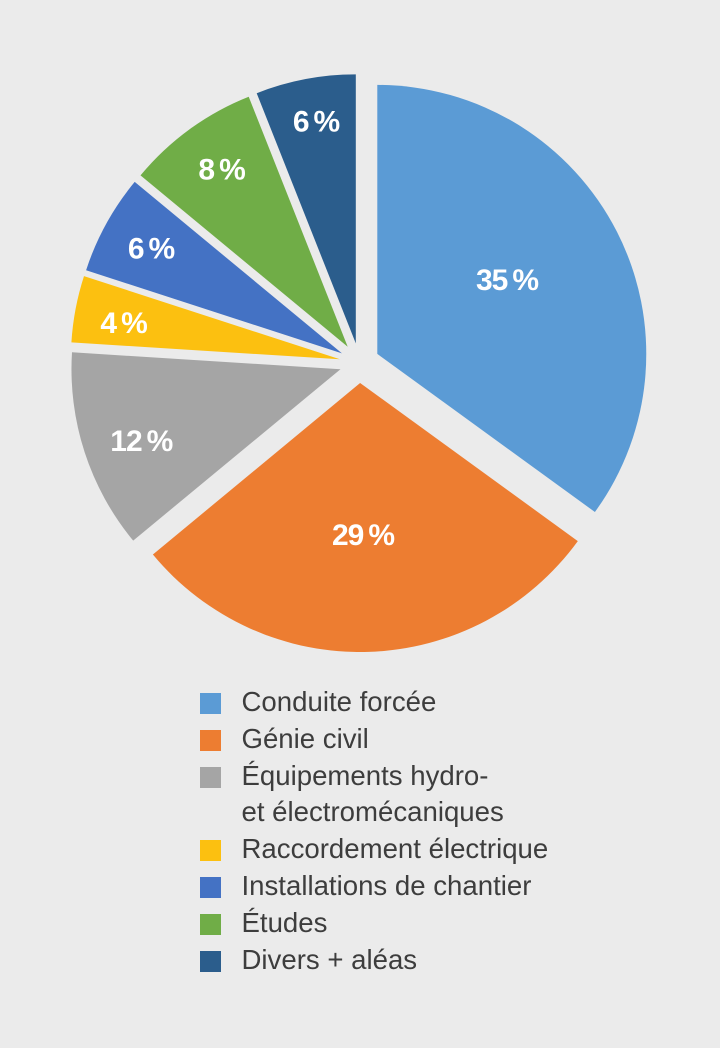  I want to click on svg-text: 35 %, so click(507, 280).